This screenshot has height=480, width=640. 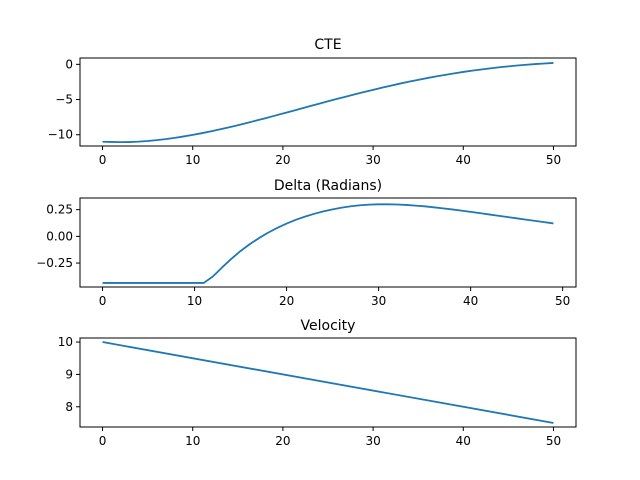 I want to click on delta-y-tick-label: −0.25, so click(x=54, y=263).